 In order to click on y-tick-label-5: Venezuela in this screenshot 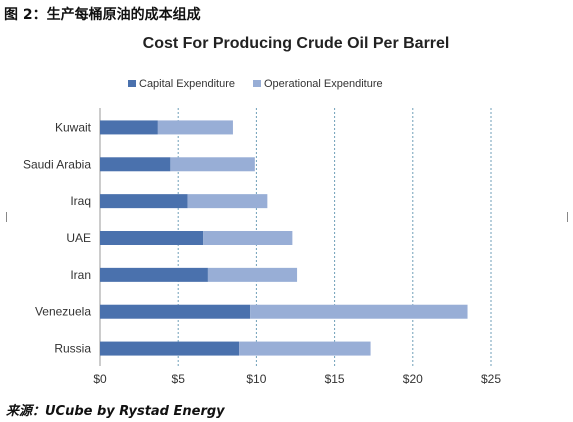, I will do `click(63, 312)`.